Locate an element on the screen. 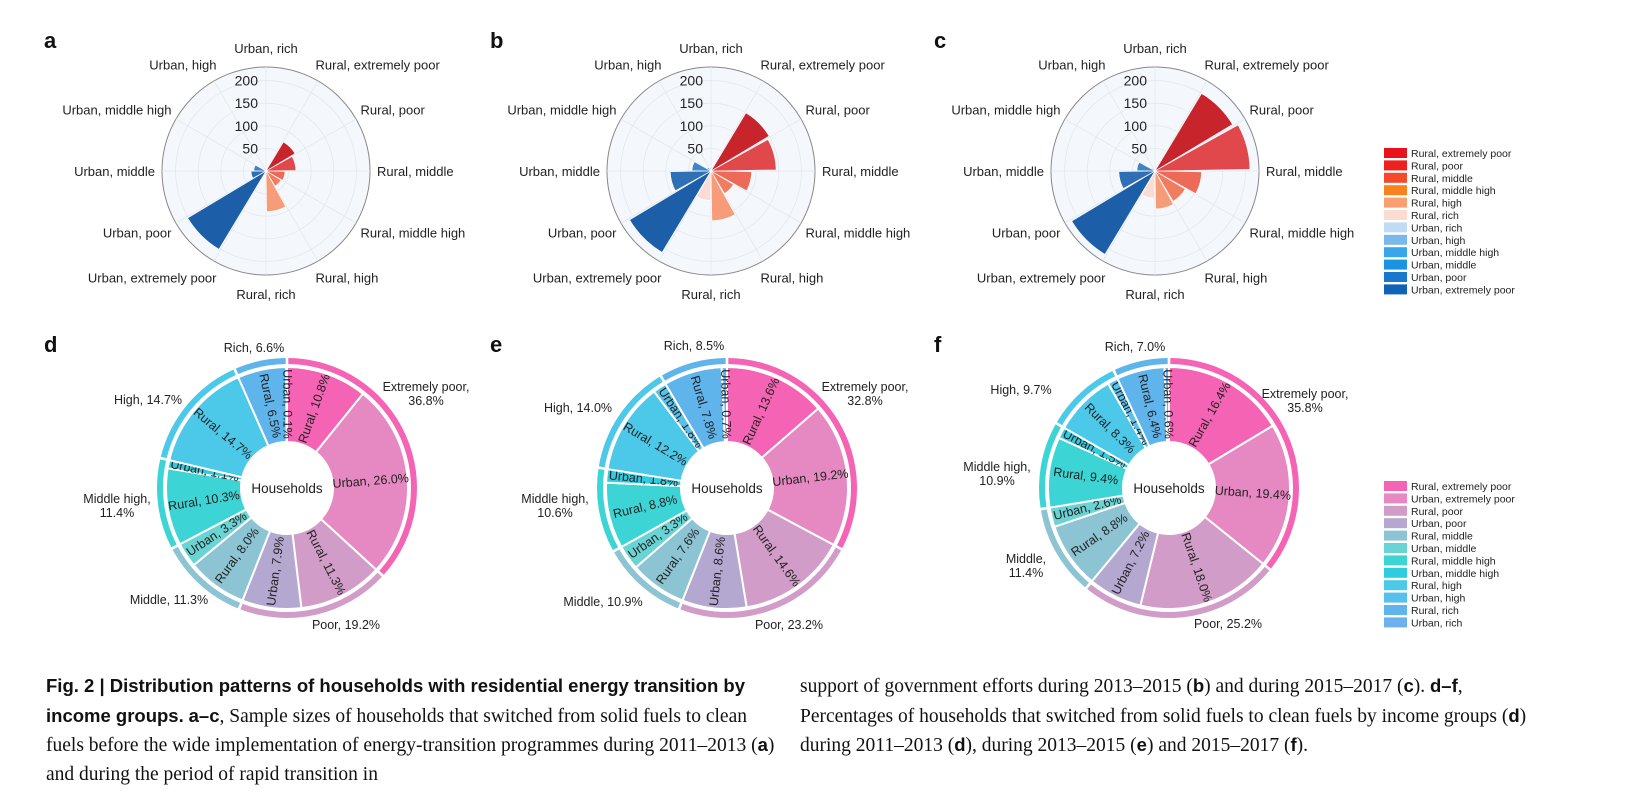  donut-group-label: Rich, 6.6% is located at coordinates (254, 348).